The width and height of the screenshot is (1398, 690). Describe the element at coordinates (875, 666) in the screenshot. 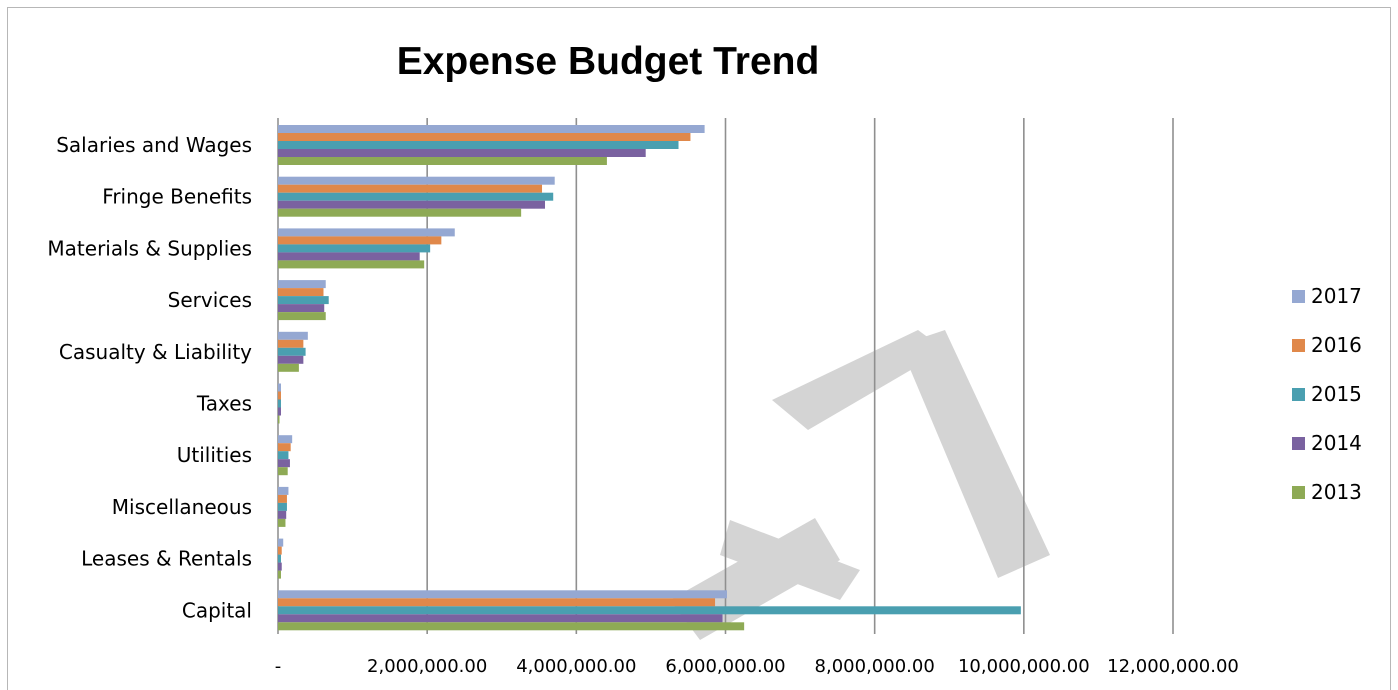

I see `x-tick-label: 8,000,000.00` at that location.